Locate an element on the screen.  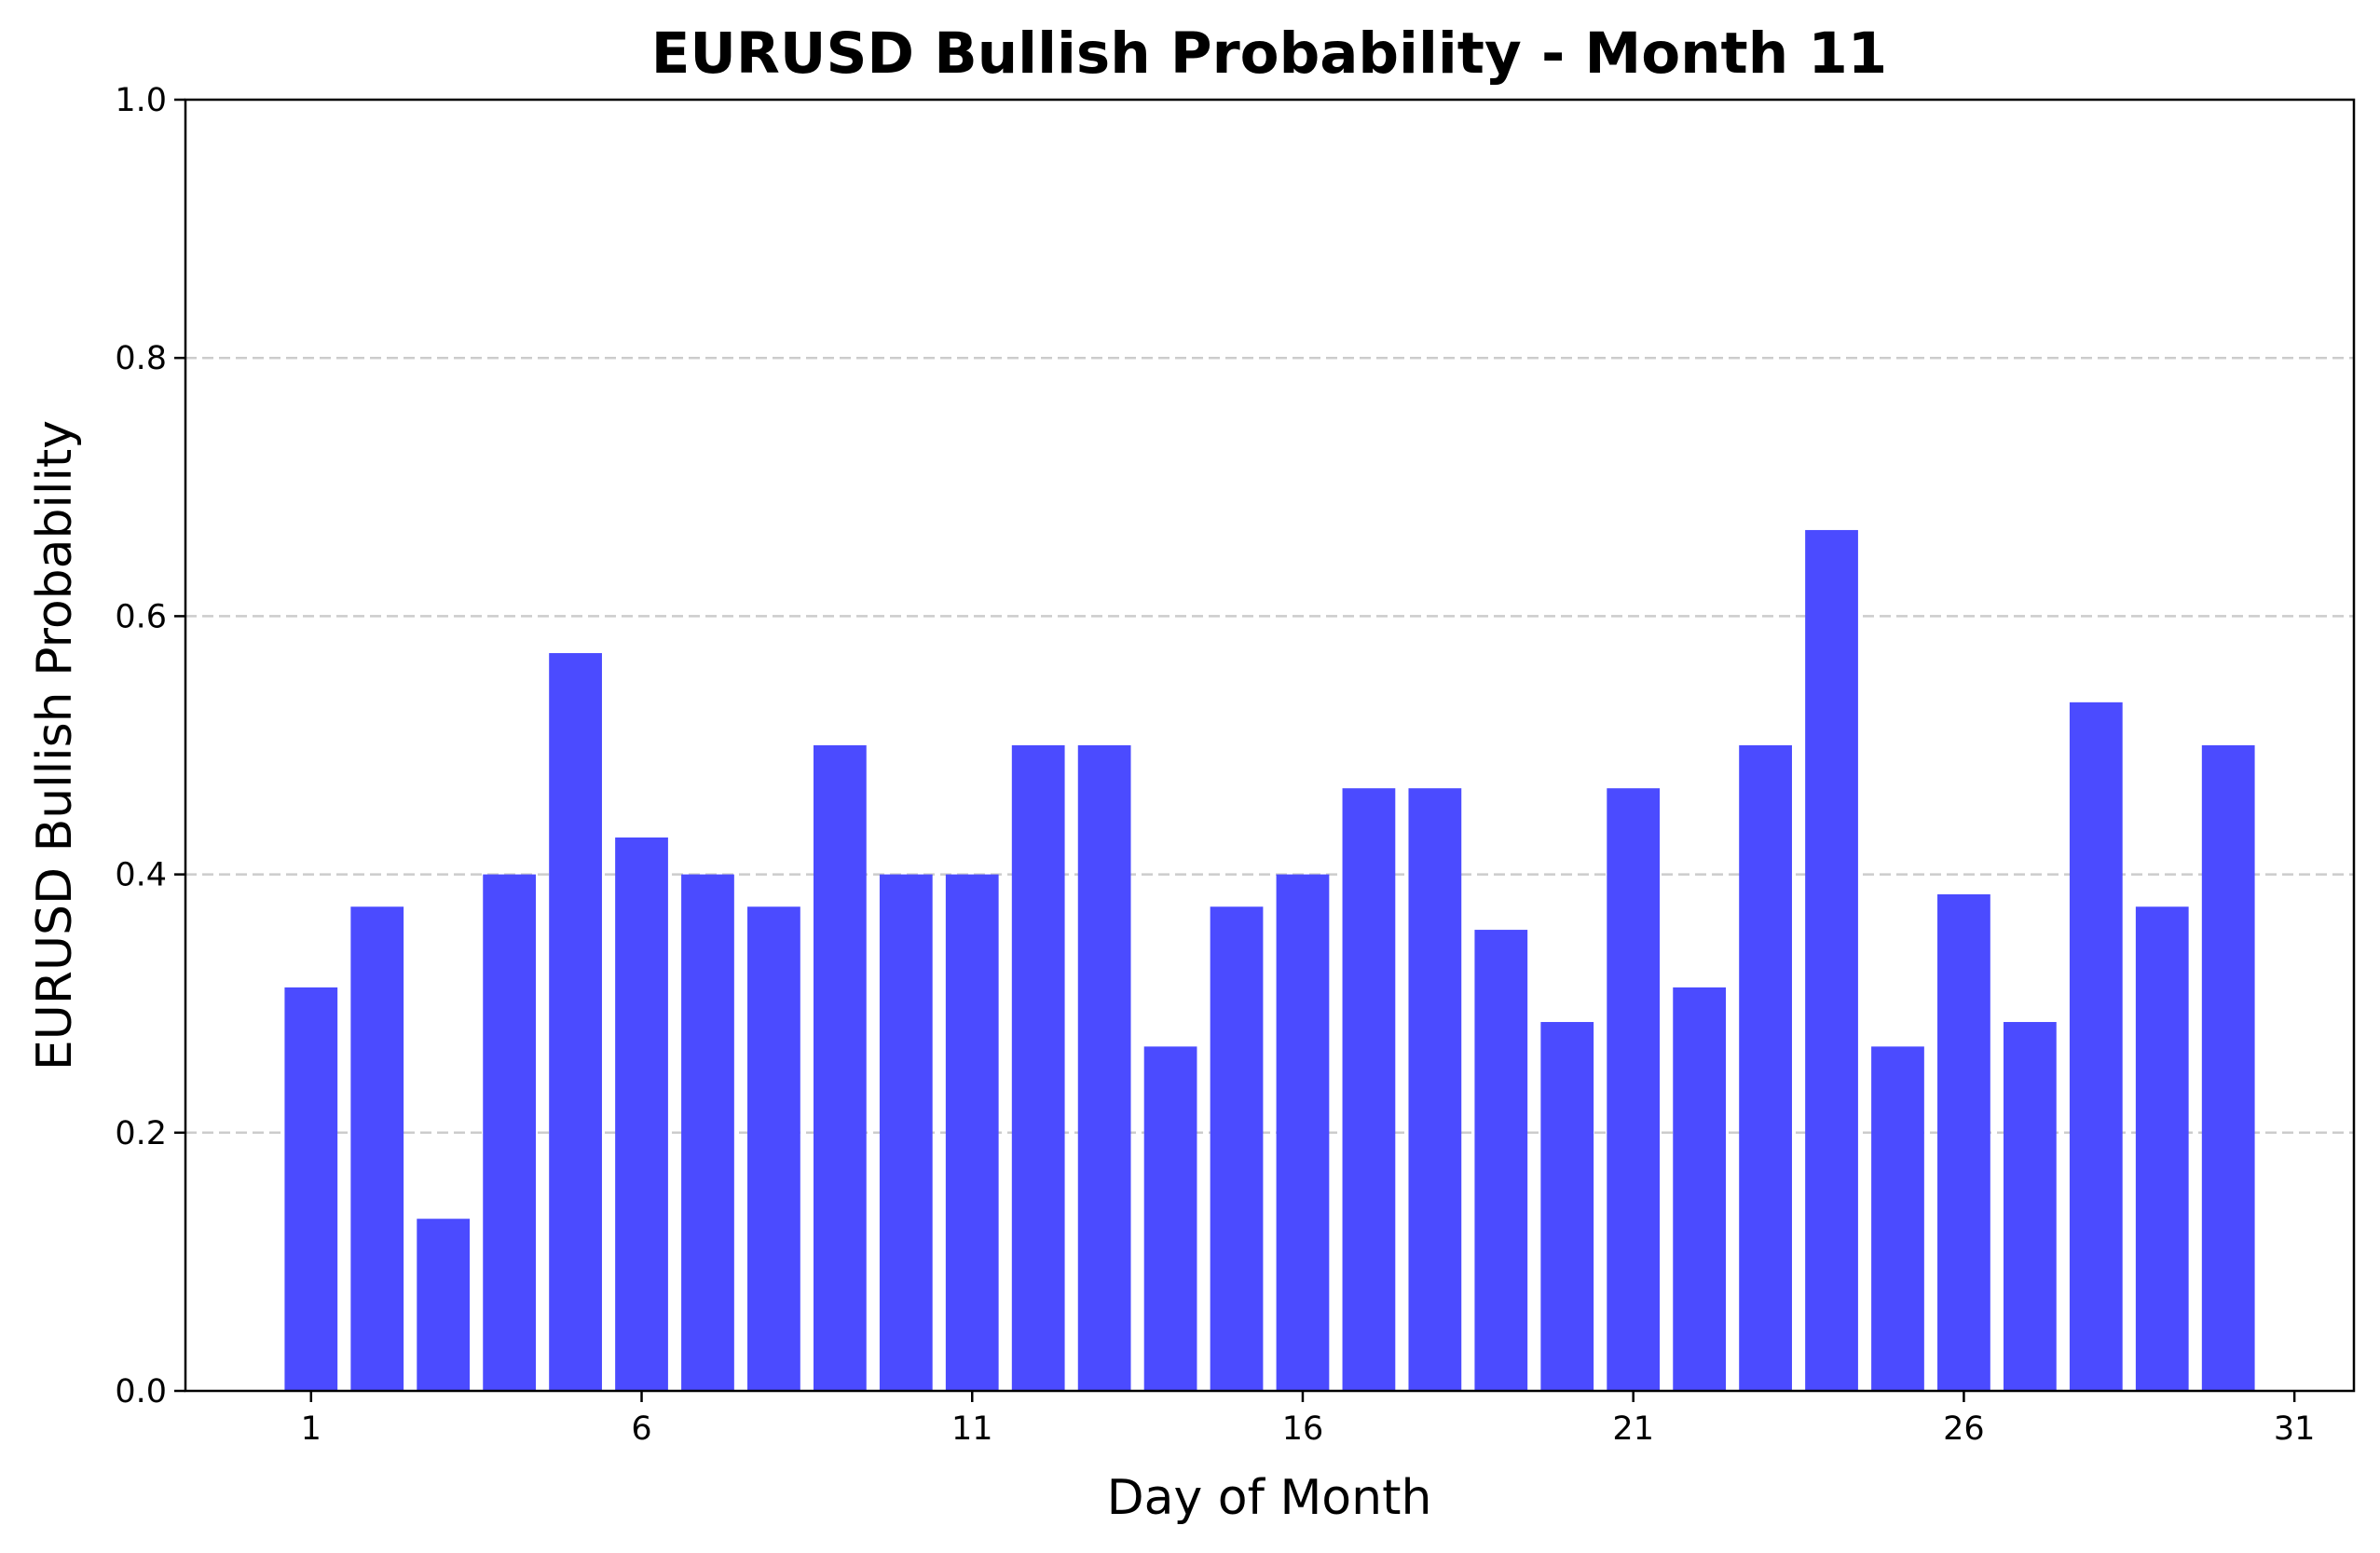
y-tick-label-4: 0.8 is located at coordinates (141, 358).